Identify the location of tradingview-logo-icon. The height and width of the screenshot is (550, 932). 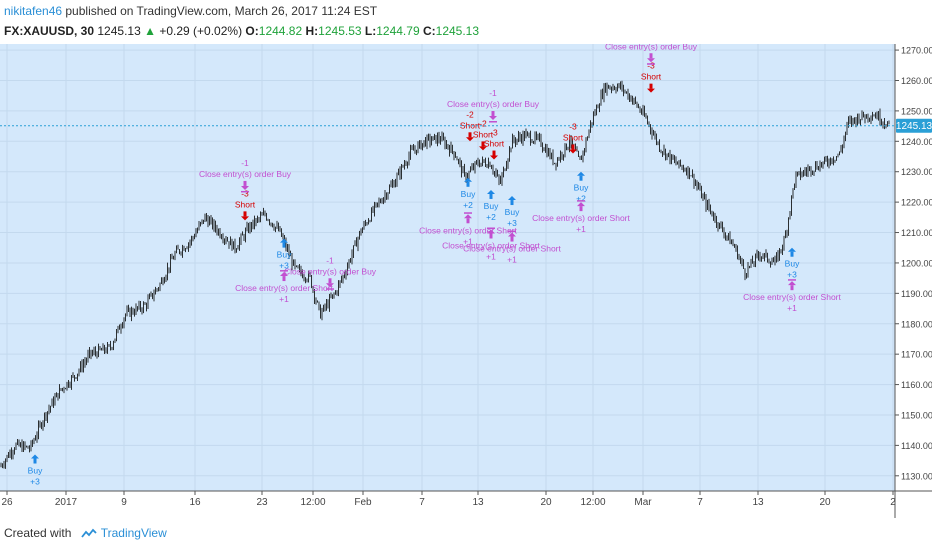
(89, 533).